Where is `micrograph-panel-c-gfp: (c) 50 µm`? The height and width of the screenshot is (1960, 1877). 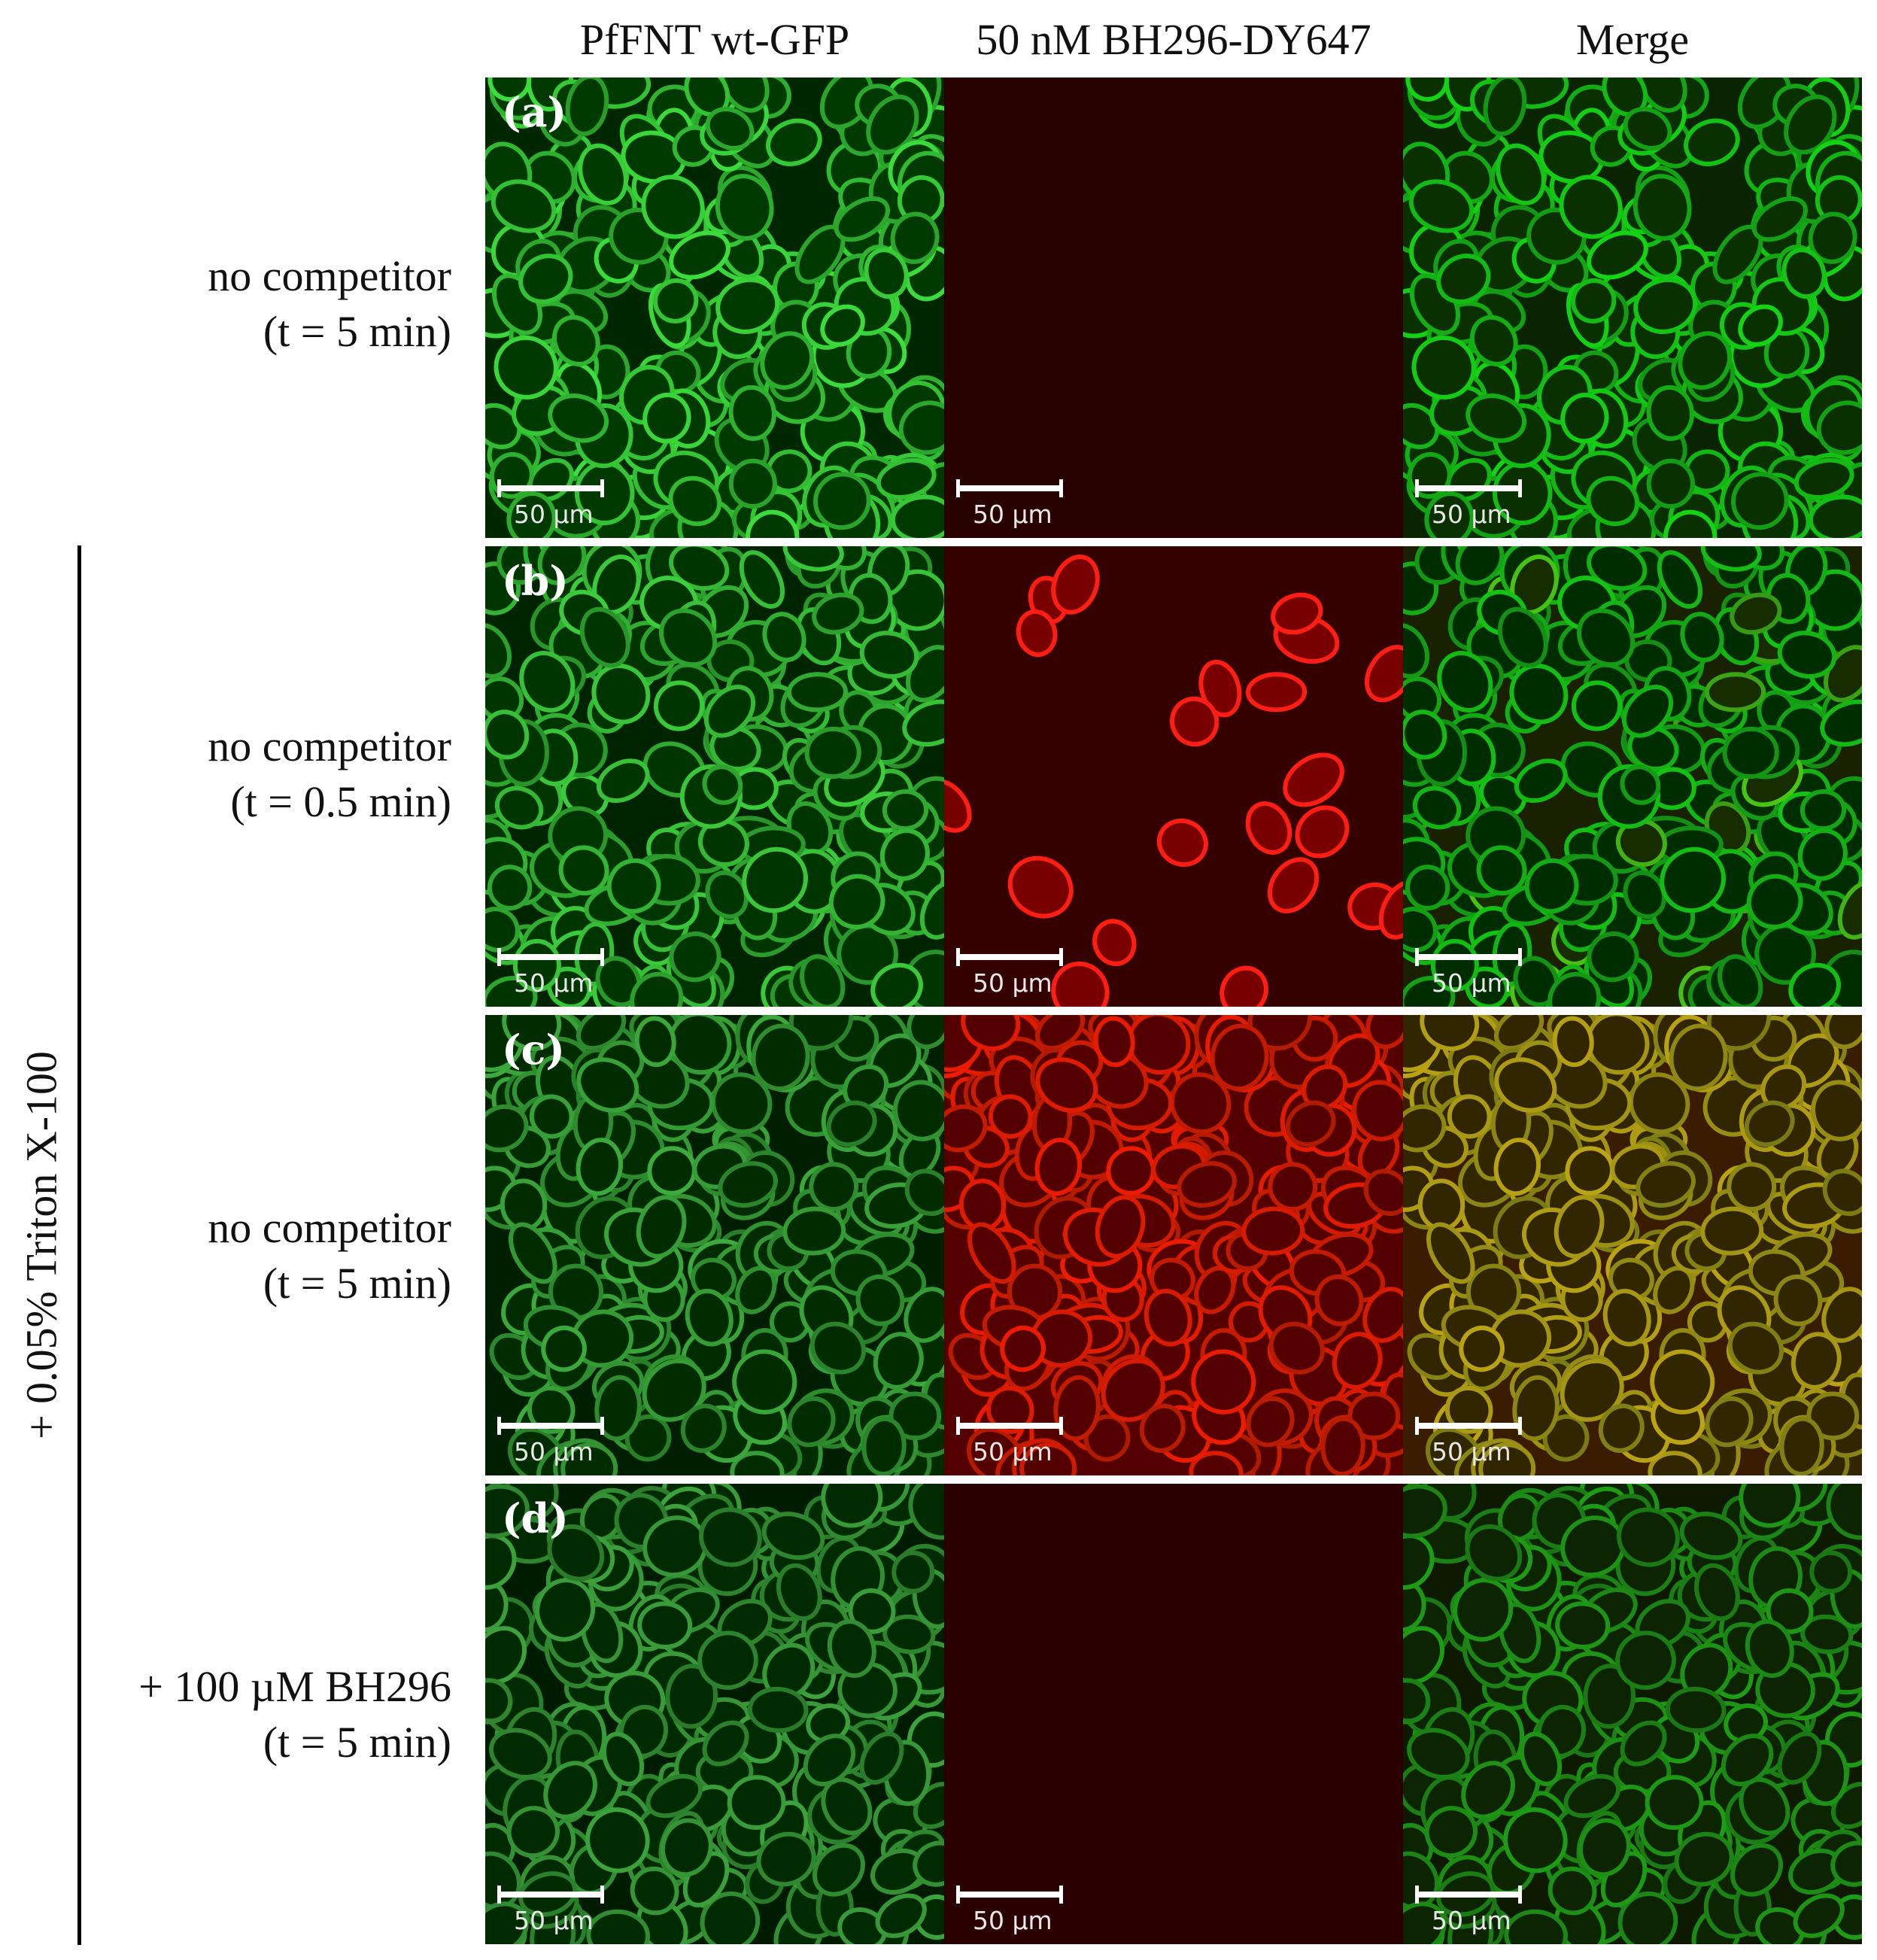
micrograph-panel-c-gfp: (c) 50 µm is located at coordinates (714, 1245).